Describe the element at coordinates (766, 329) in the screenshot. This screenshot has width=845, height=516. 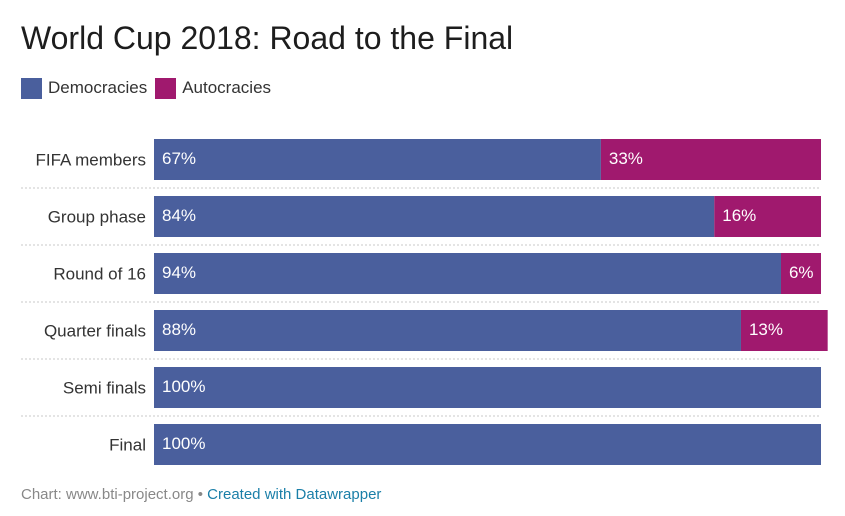
I see `data-label-autocracies-quarter-finals: 13%` at that location.